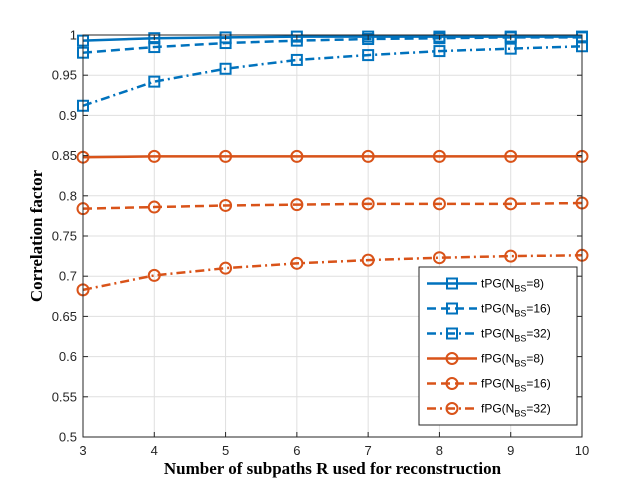 This screenshot has height=490, width=641. I want to click on legend-label: tPG(NBS=16), so click(516, 310).